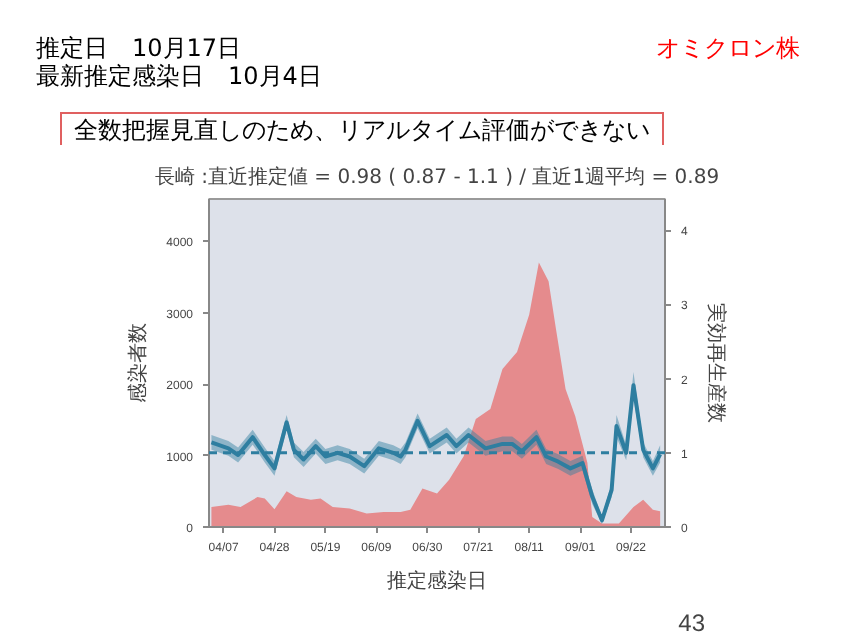 The image size is (854, 640). I want to click on text: 全数把握見直しのため、リアルタイム評価ができない, so click(362, 131).